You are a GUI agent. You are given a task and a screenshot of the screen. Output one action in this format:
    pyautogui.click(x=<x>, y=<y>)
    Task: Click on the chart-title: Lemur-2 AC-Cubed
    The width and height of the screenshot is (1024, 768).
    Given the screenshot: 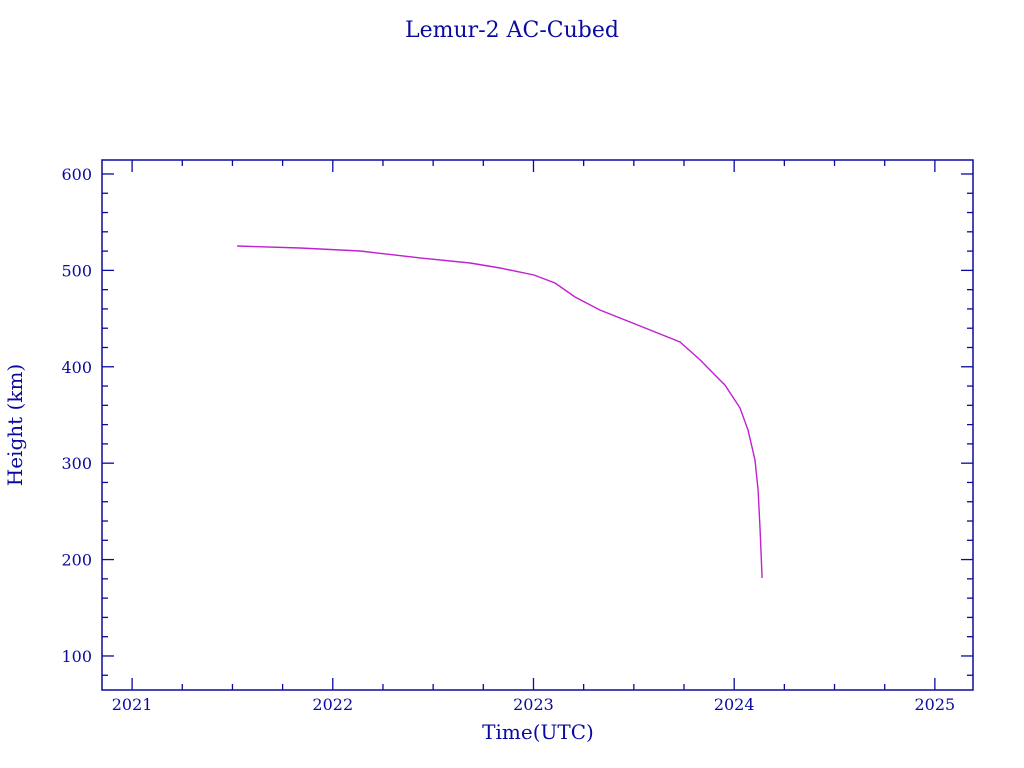 What is the action you would take?
    pyautogui.click(x=512, y=30)
    